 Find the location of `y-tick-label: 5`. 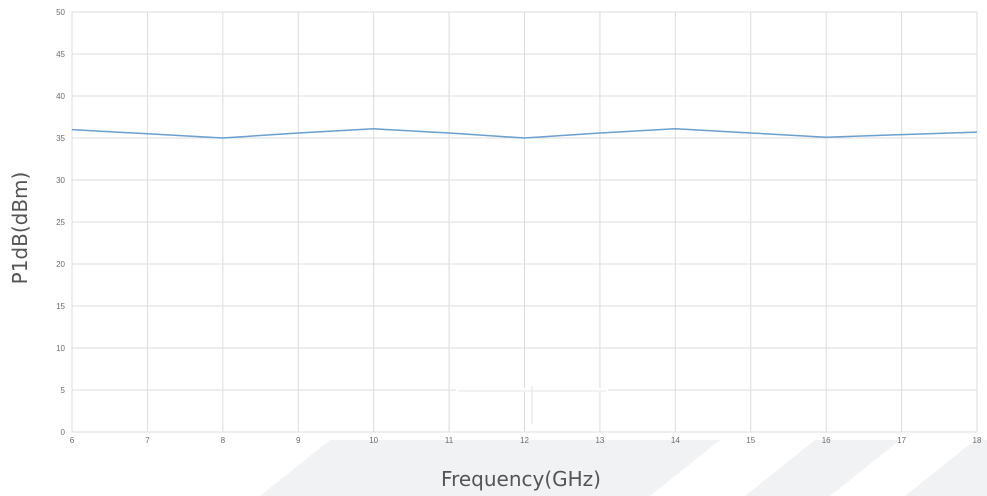

y-tick-label: 5 is located at coordinates (63, 390).